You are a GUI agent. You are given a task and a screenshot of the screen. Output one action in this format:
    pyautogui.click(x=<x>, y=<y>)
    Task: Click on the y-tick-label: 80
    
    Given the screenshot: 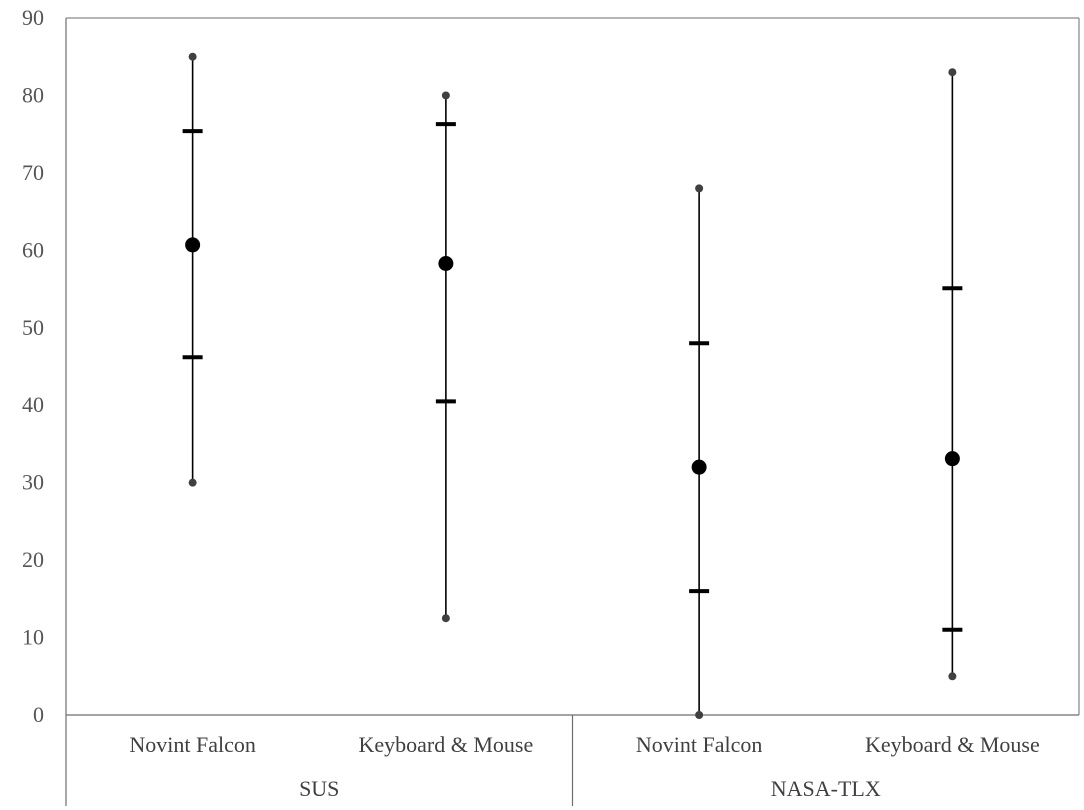 What is the action you would take?
    pyautogui.click(x=33, y=94)
    